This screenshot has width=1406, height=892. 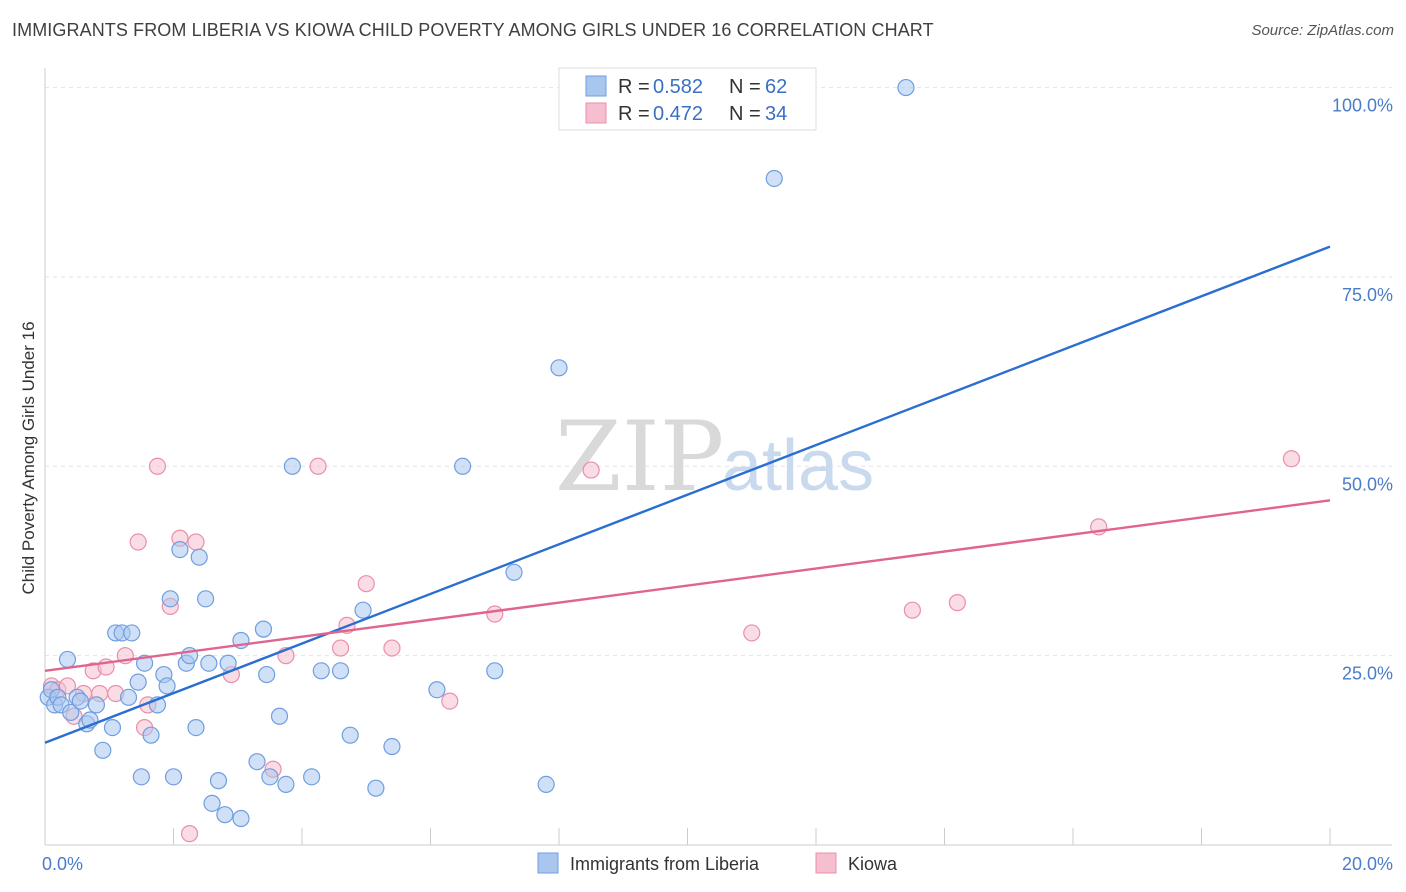 I want to click on x-tick-label-1: 20.0%, so click(x=1367, y=864).